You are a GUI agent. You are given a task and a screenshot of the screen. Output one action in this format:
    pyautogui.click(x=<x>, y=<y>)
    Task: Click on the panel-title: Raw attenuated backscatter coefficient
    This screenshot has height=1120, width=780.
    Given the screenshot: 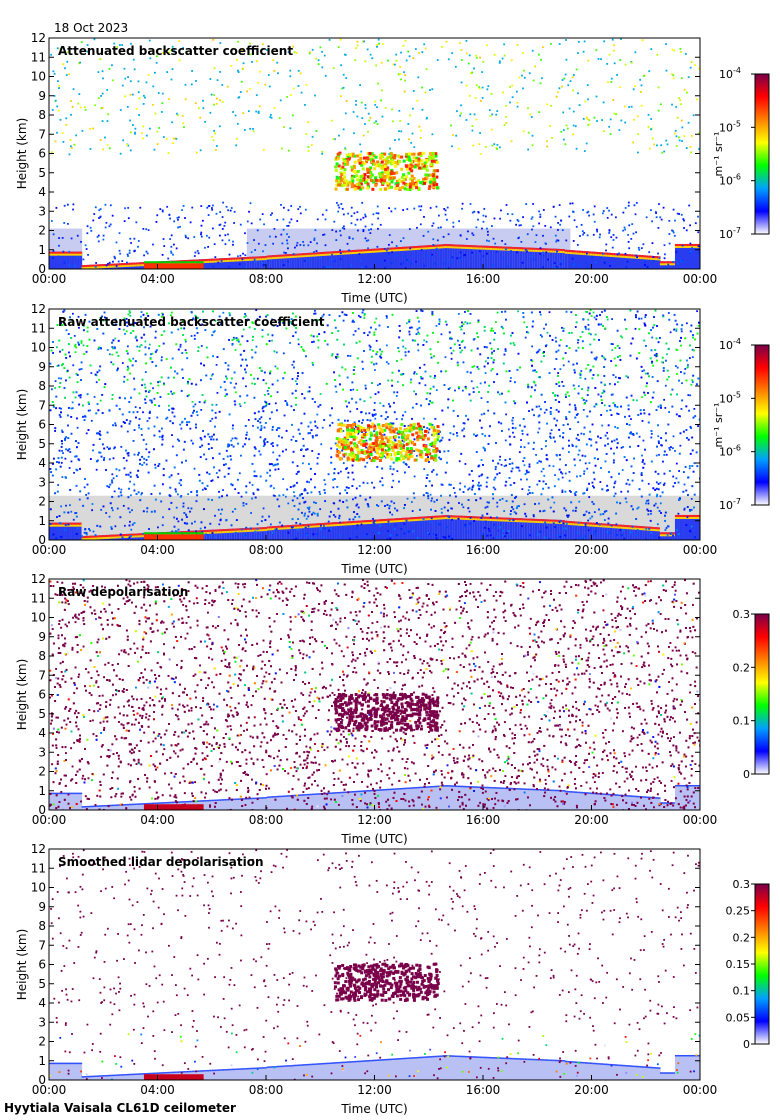 What is the action you would take?
    pyautogui.click(x=191, y=322)
    